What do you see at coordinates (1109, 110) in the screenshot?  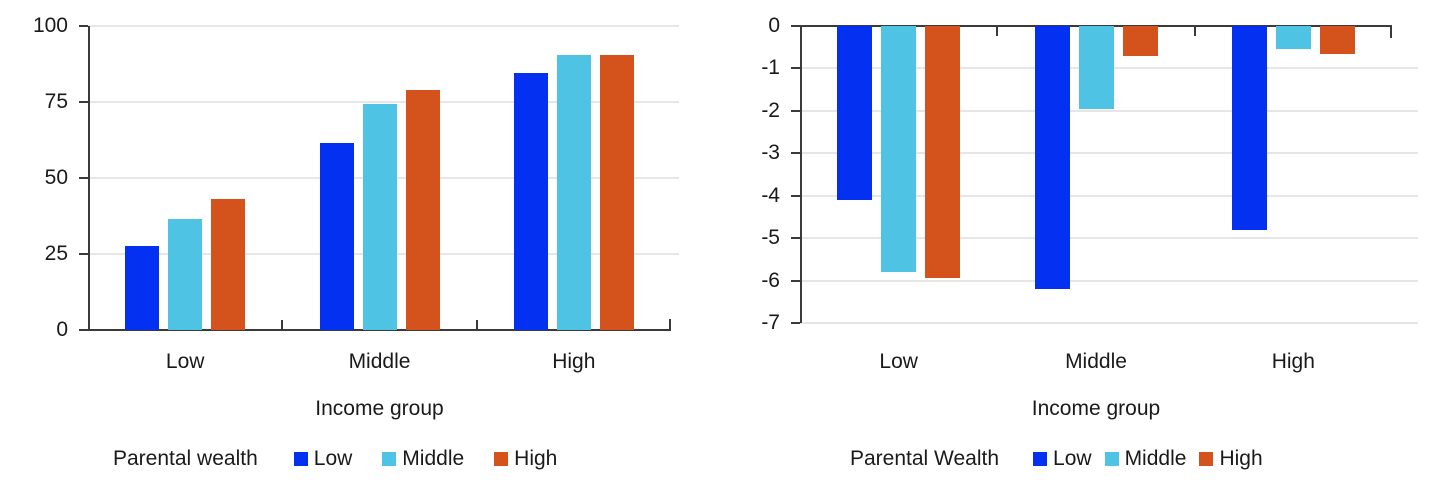 I see `gridline--2` at bounding box center [1109, 110].